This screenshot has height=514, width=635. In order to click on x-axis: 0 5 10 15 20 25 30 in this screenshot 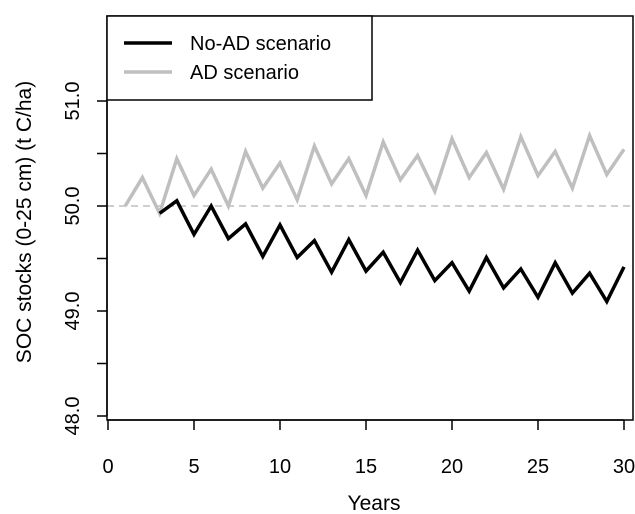, I will do `click(368, 448)`.